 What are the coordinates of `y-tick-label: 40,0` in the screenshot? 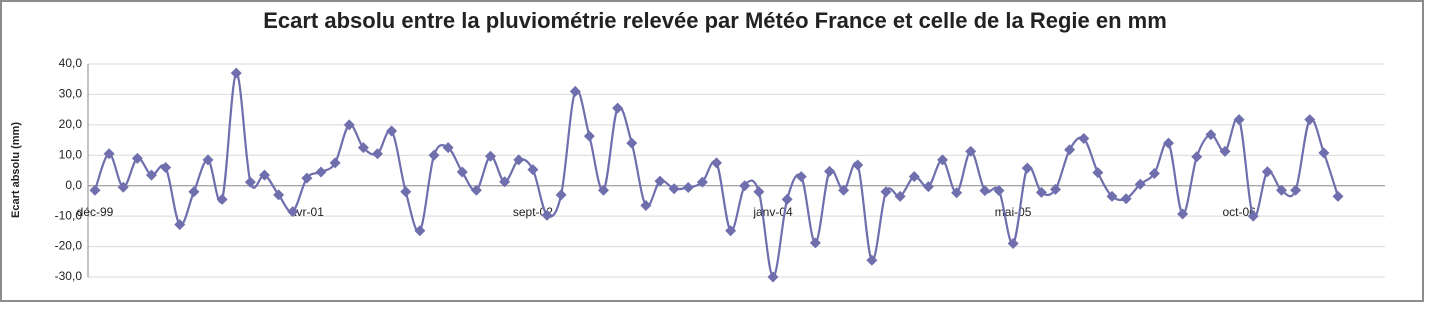 It's located at (71, 63).